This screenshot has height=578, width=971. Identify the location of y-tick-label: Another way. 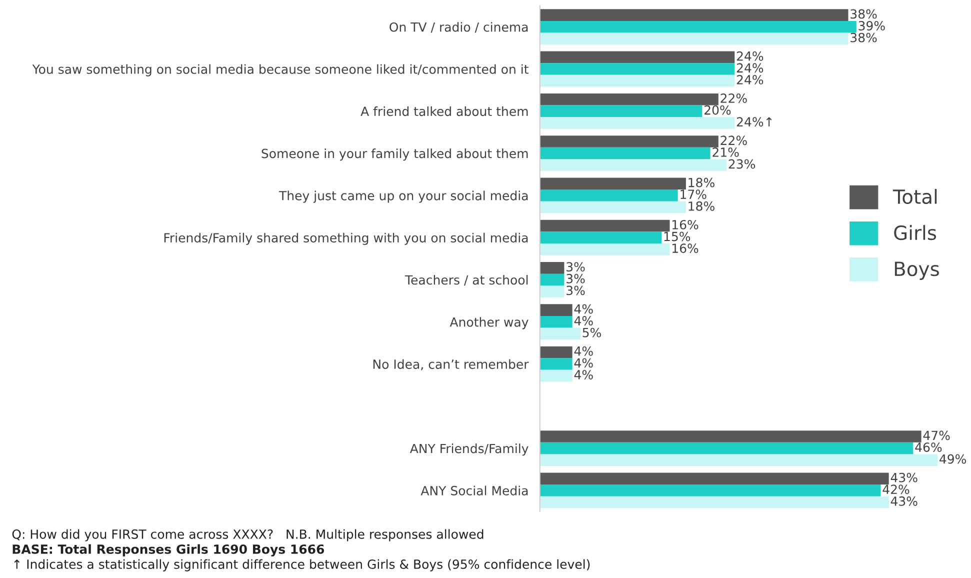
(489, 323).